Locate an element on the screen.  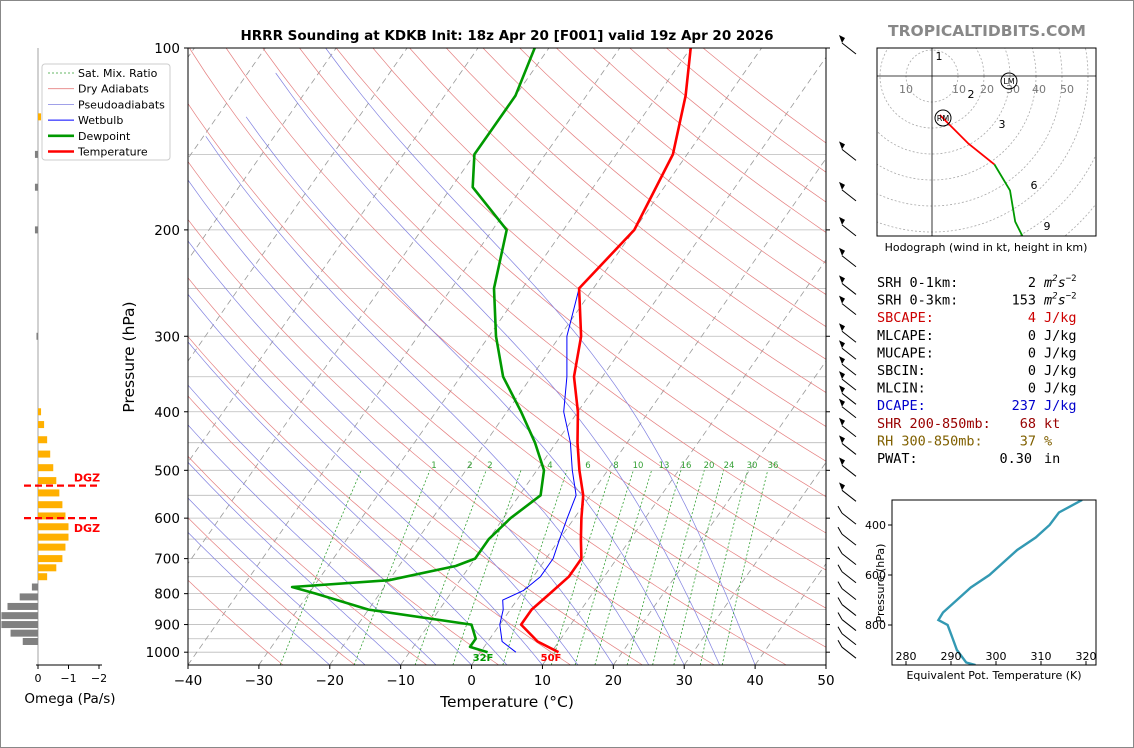
theta-x-tick-label: 300 is located at coordinates (996, 656).